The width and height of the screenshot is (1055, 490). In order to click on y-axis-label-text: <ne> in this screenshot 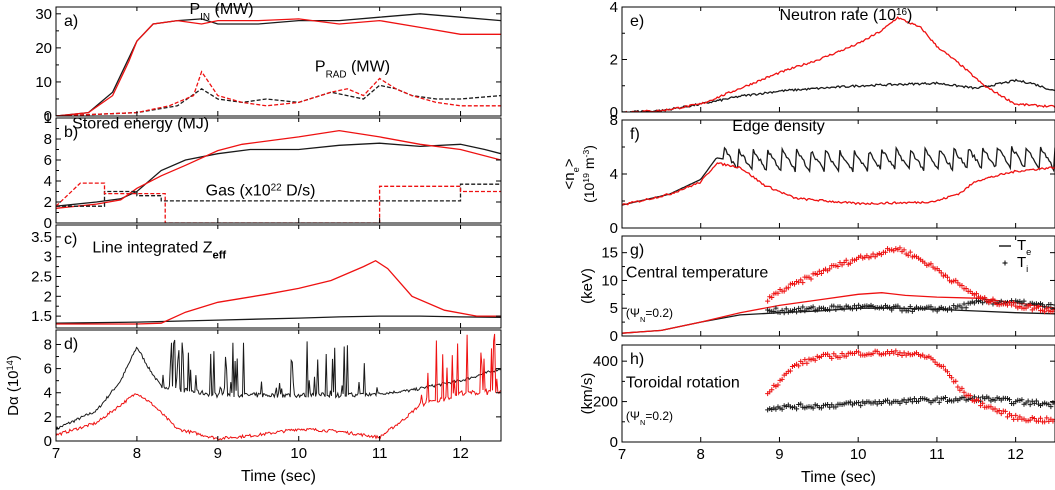, I will do `click(571, 173)`.